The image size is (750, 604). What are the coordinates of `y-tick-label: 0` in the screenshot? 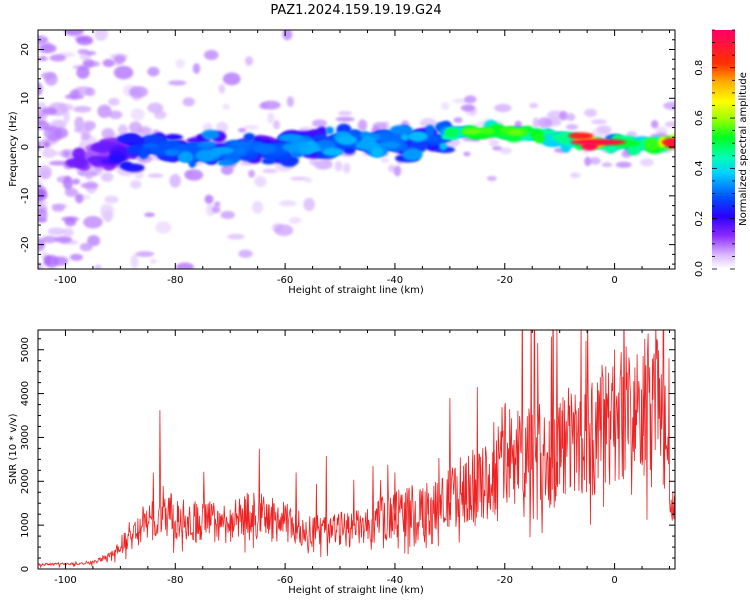 It's located at (25, 147).